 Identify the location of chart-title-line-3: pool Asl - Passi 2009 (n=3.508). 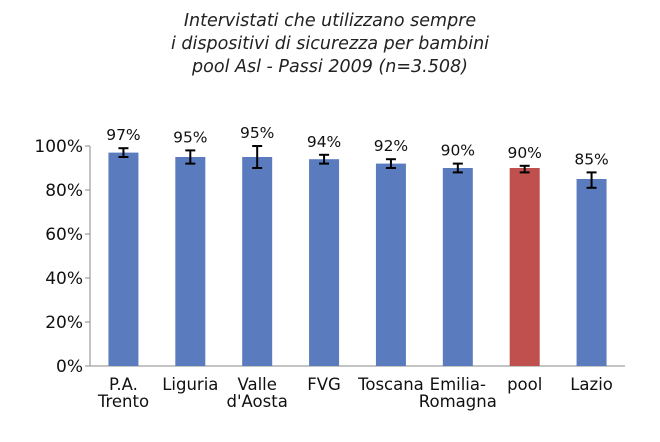
(330, 67).